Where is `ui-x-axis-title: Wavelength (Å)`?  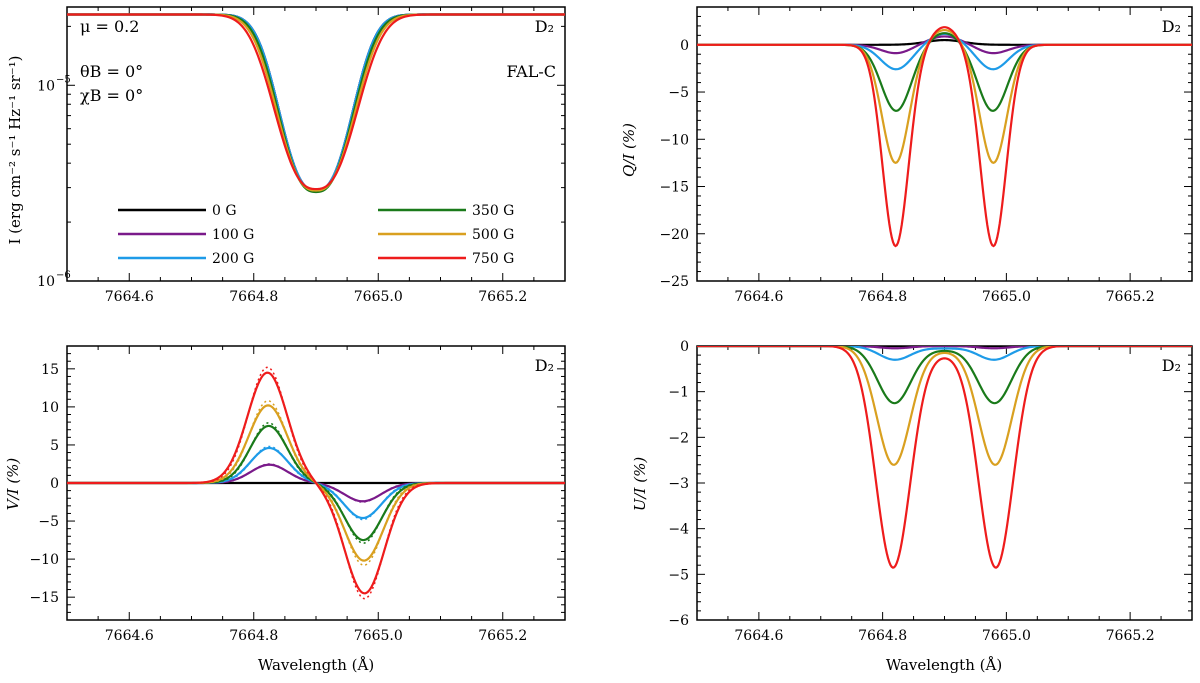
ui-x-axis-title: Wavelength (Å) is located at coordinates (944, 665).